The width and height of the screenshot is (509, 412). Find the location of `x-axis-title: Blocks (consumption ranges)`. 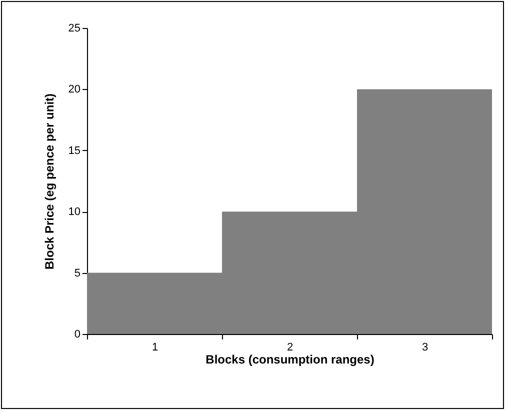

x-axis-title: Blocks (consumption ranges) is located at coordinates (290, 359).